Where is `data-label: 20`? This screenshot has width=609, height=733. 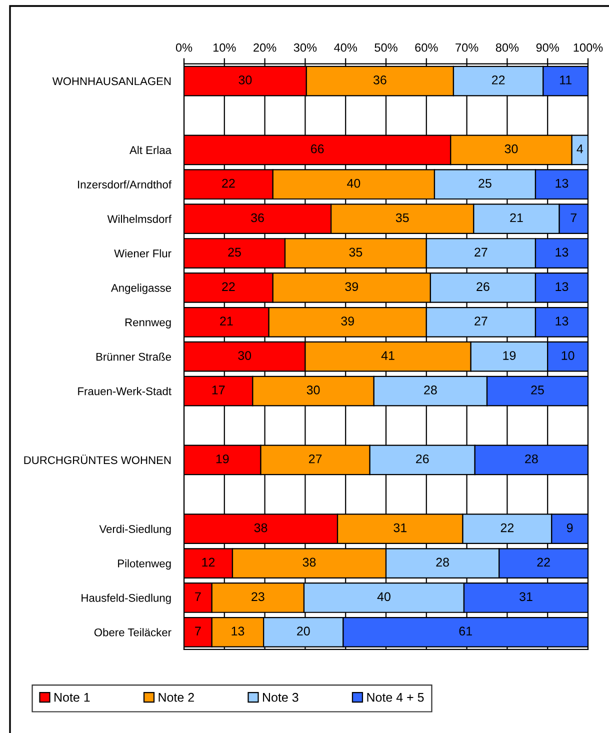
data-label: 20 is located at coordinates (303, 631).